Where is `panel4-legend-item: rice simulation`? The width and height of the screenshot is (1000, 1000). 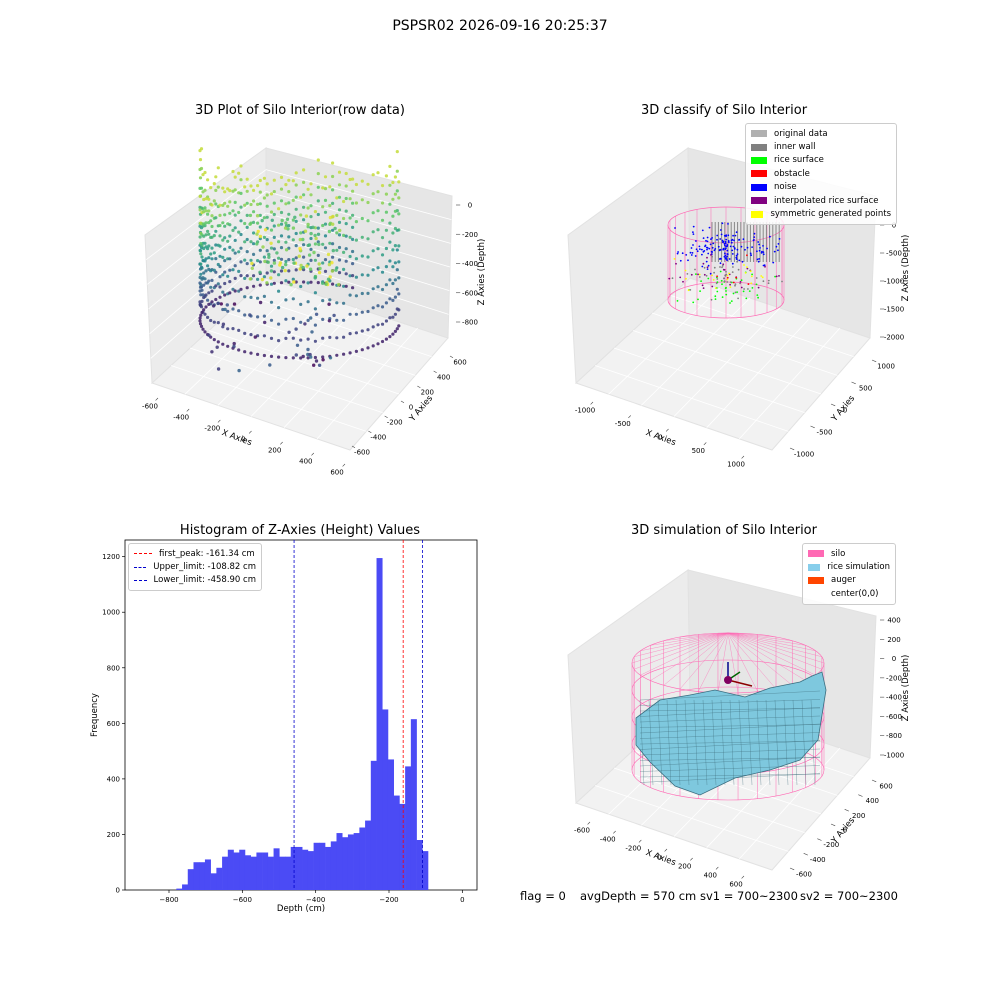
panel4-legend-item: rice simulation is located at coordinates (849, 566).